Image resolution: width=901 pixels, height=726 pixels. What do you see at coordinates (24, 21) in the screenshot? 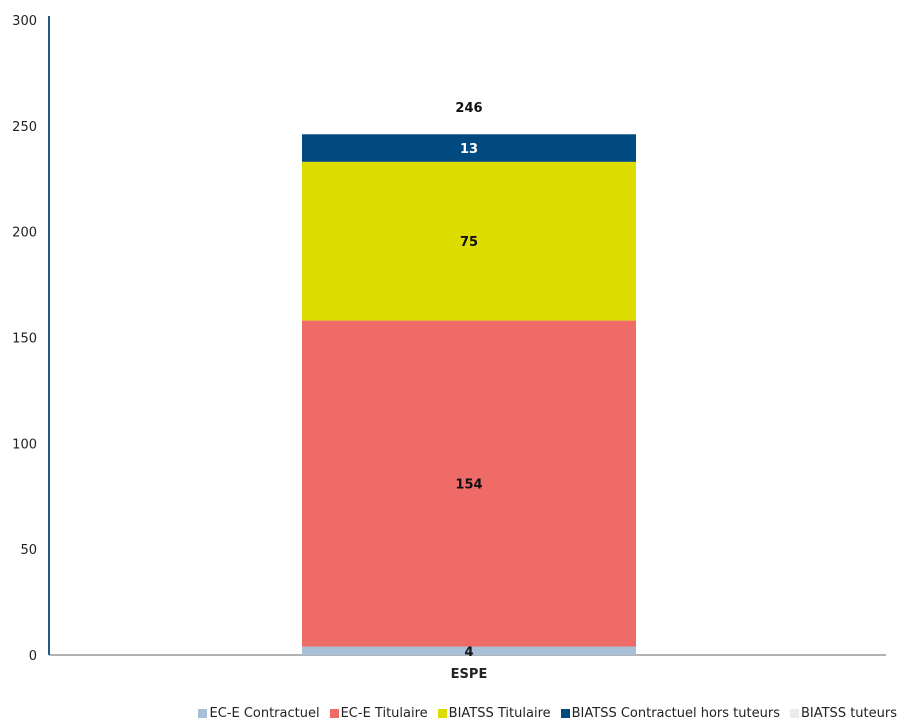
I see `y-tick-label: 300` at bounding box center [24, 21].